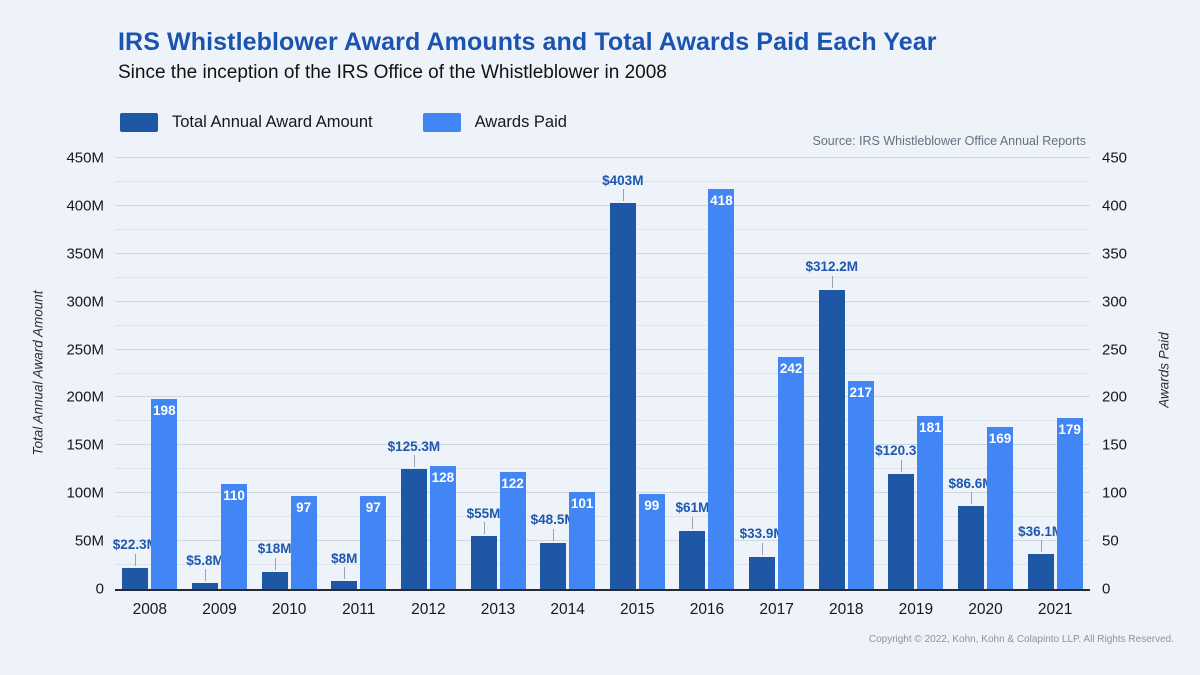 The height and width of the screenshot is (675, 1200). Describe the element at coordinates (274, 549) in the screenshot. I see `bar-label-total-annual-award-2010: $18M` at that location.